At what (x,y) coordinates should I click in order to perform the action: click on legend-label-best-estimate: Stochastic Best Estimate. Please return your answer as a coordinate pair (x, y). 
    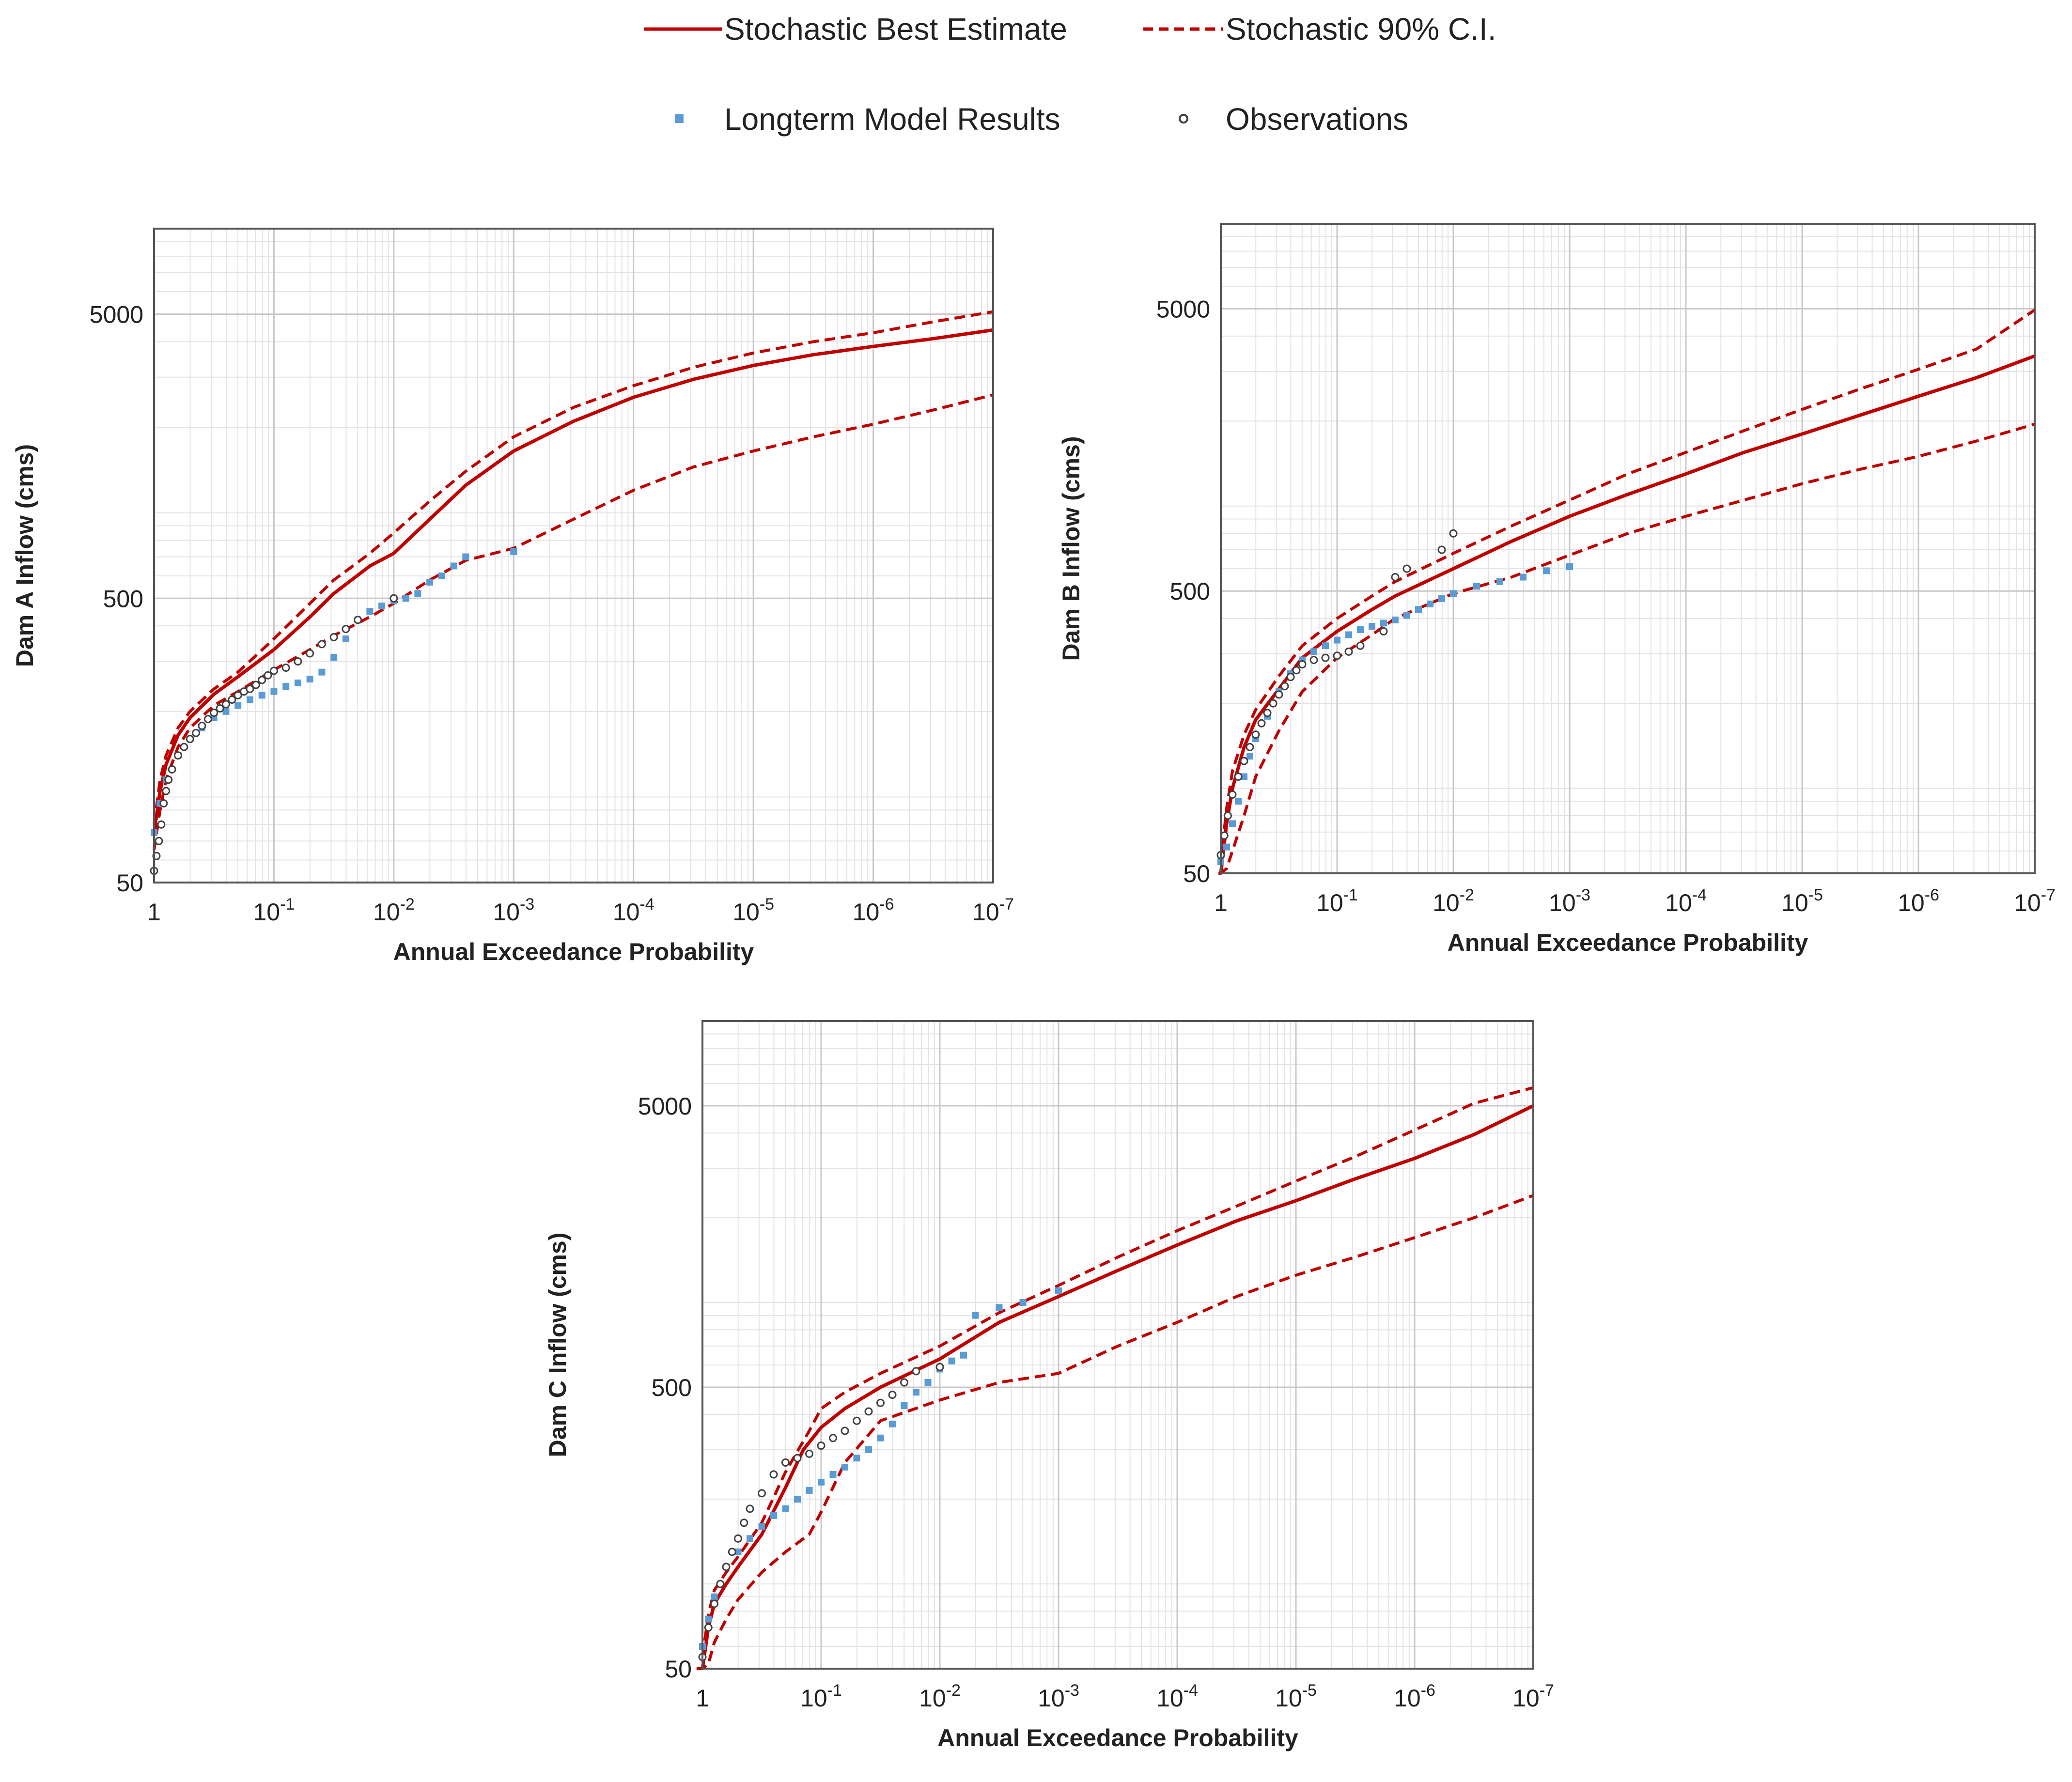
    Looking at the image, I should click on (895, 29).